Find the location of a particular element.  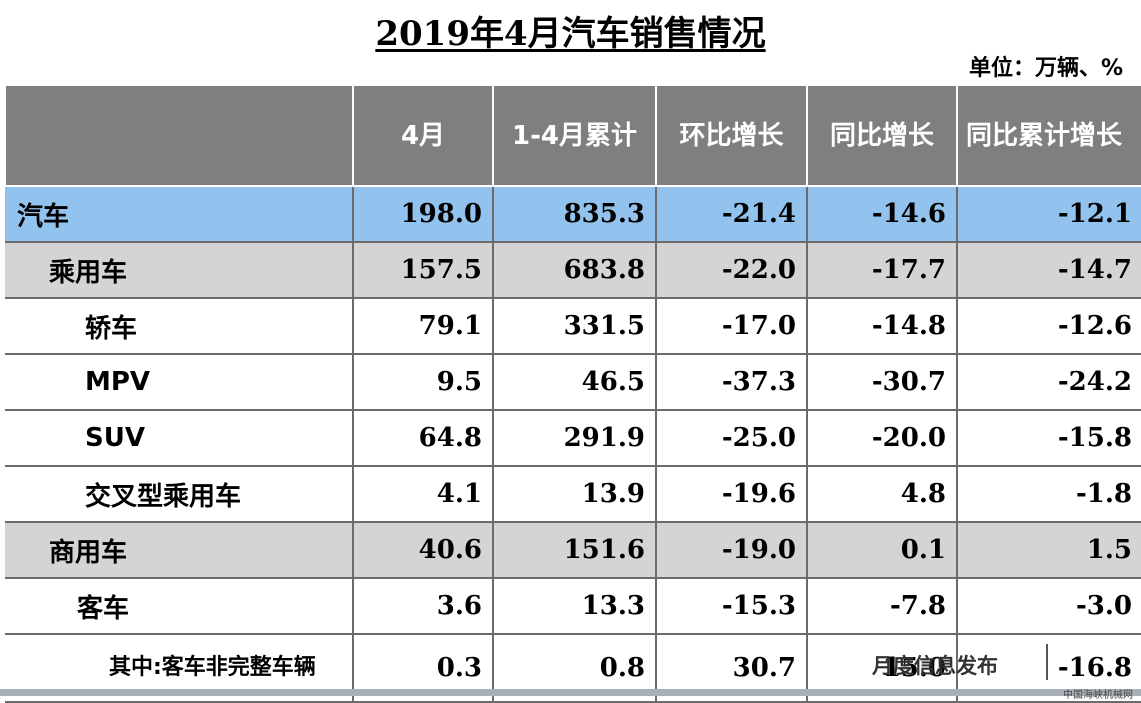

table-row: 客车 3.6 13.3 -15.3 -7.8 -3.0 is located at coordinates (573, 606).